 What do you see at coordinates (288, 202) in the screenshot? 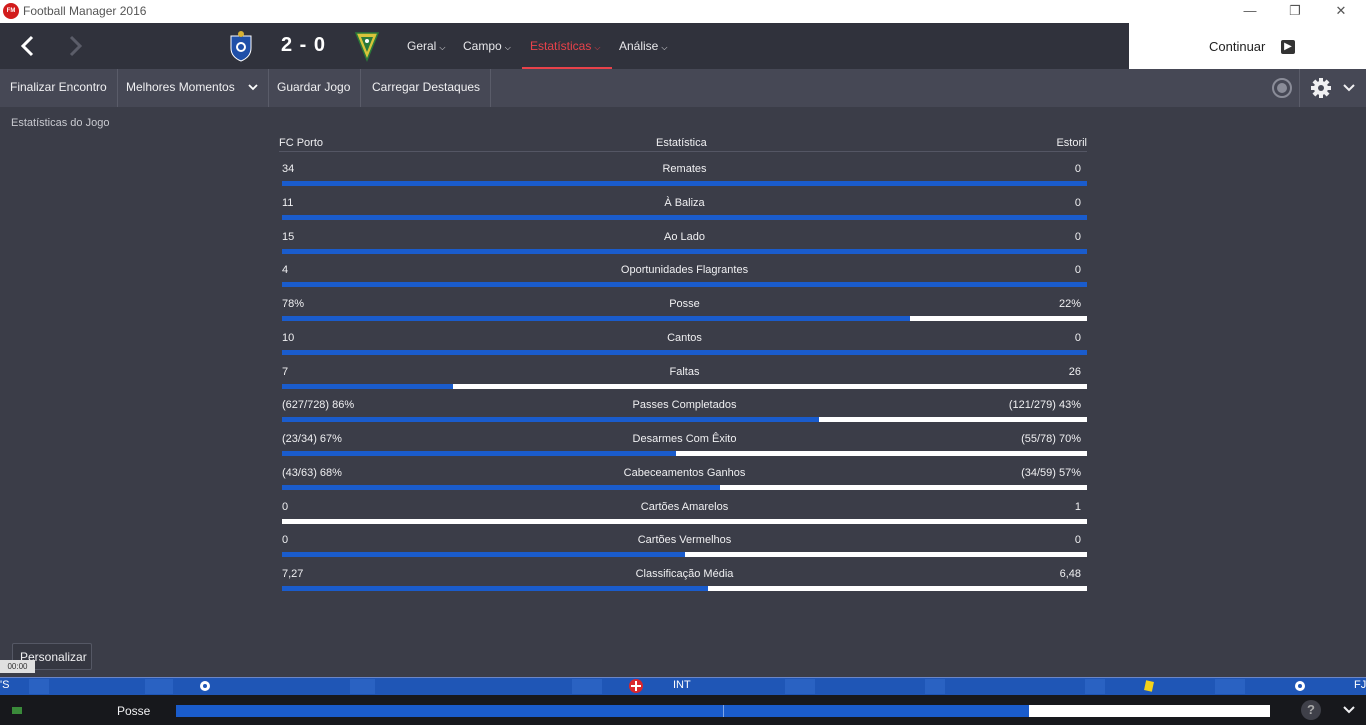
I see `home-value: 11` at bounding box center [288, 202].